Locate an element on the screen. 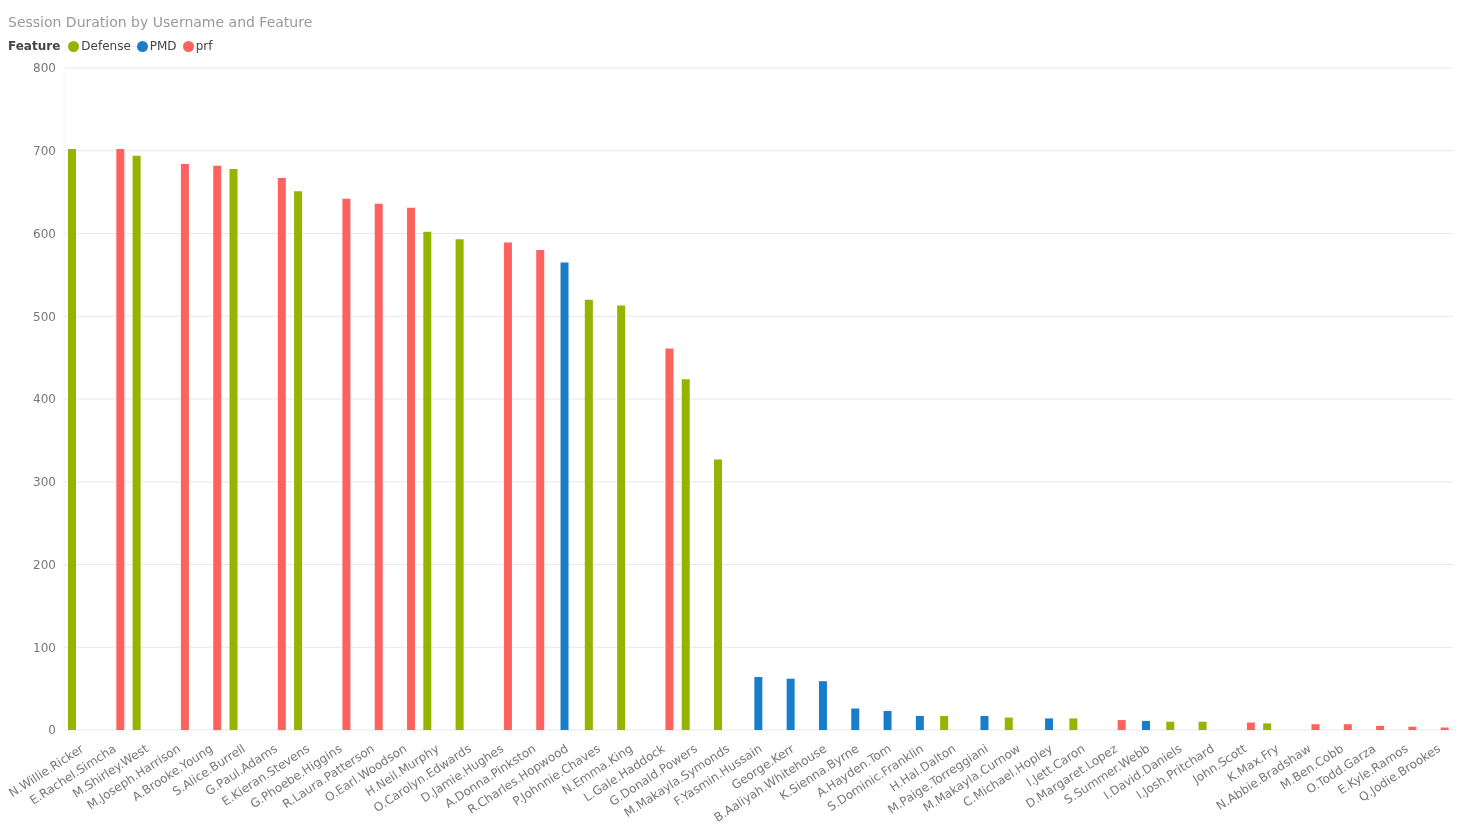 Image resolution: width=1461 pixels, height=838 pixels. legend-label: Defense is located at coordinates (105, 46).